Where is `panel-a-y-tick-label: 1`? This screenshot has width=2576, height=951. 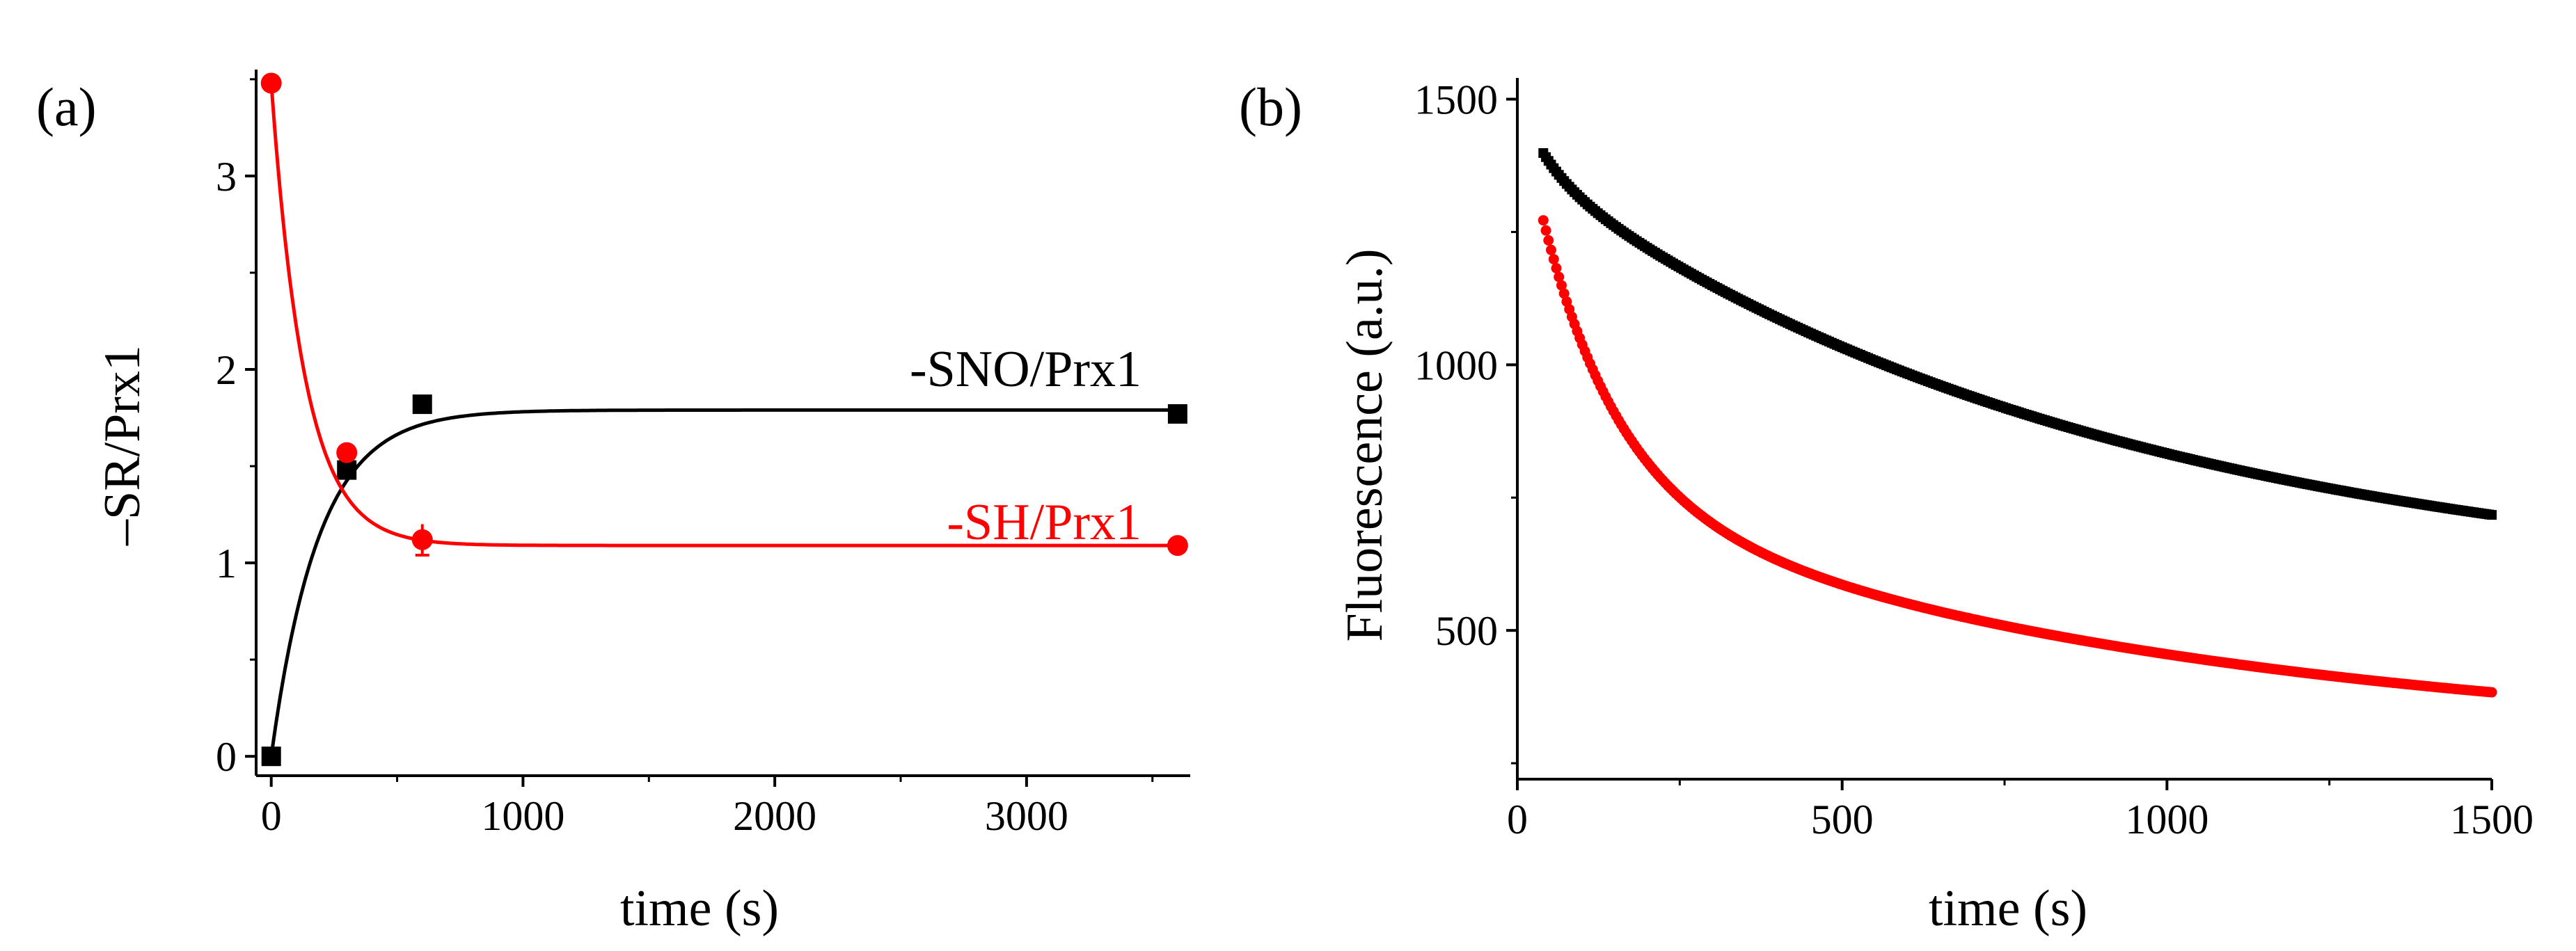
panel-a-y-tick-label: 1 is located at coordinates (226, 563).